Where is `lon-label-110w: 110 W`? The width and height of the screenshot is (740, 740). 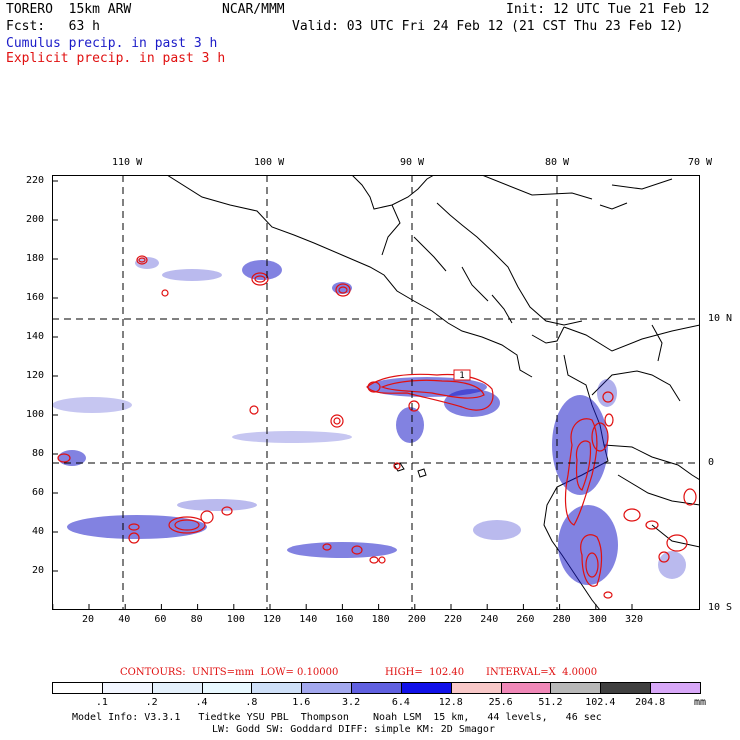
lon-label-110w: 110 W is located at coordinates (127, 162).